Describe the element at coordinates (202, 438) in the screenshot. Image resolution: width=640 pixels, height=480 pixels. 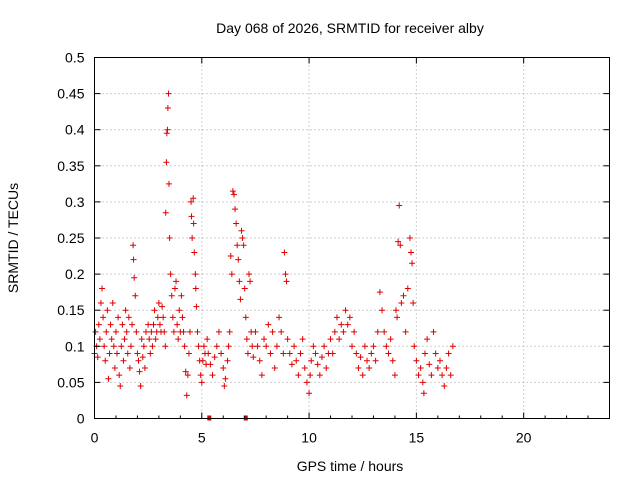
I see `x-tick-label: 5` at that location.